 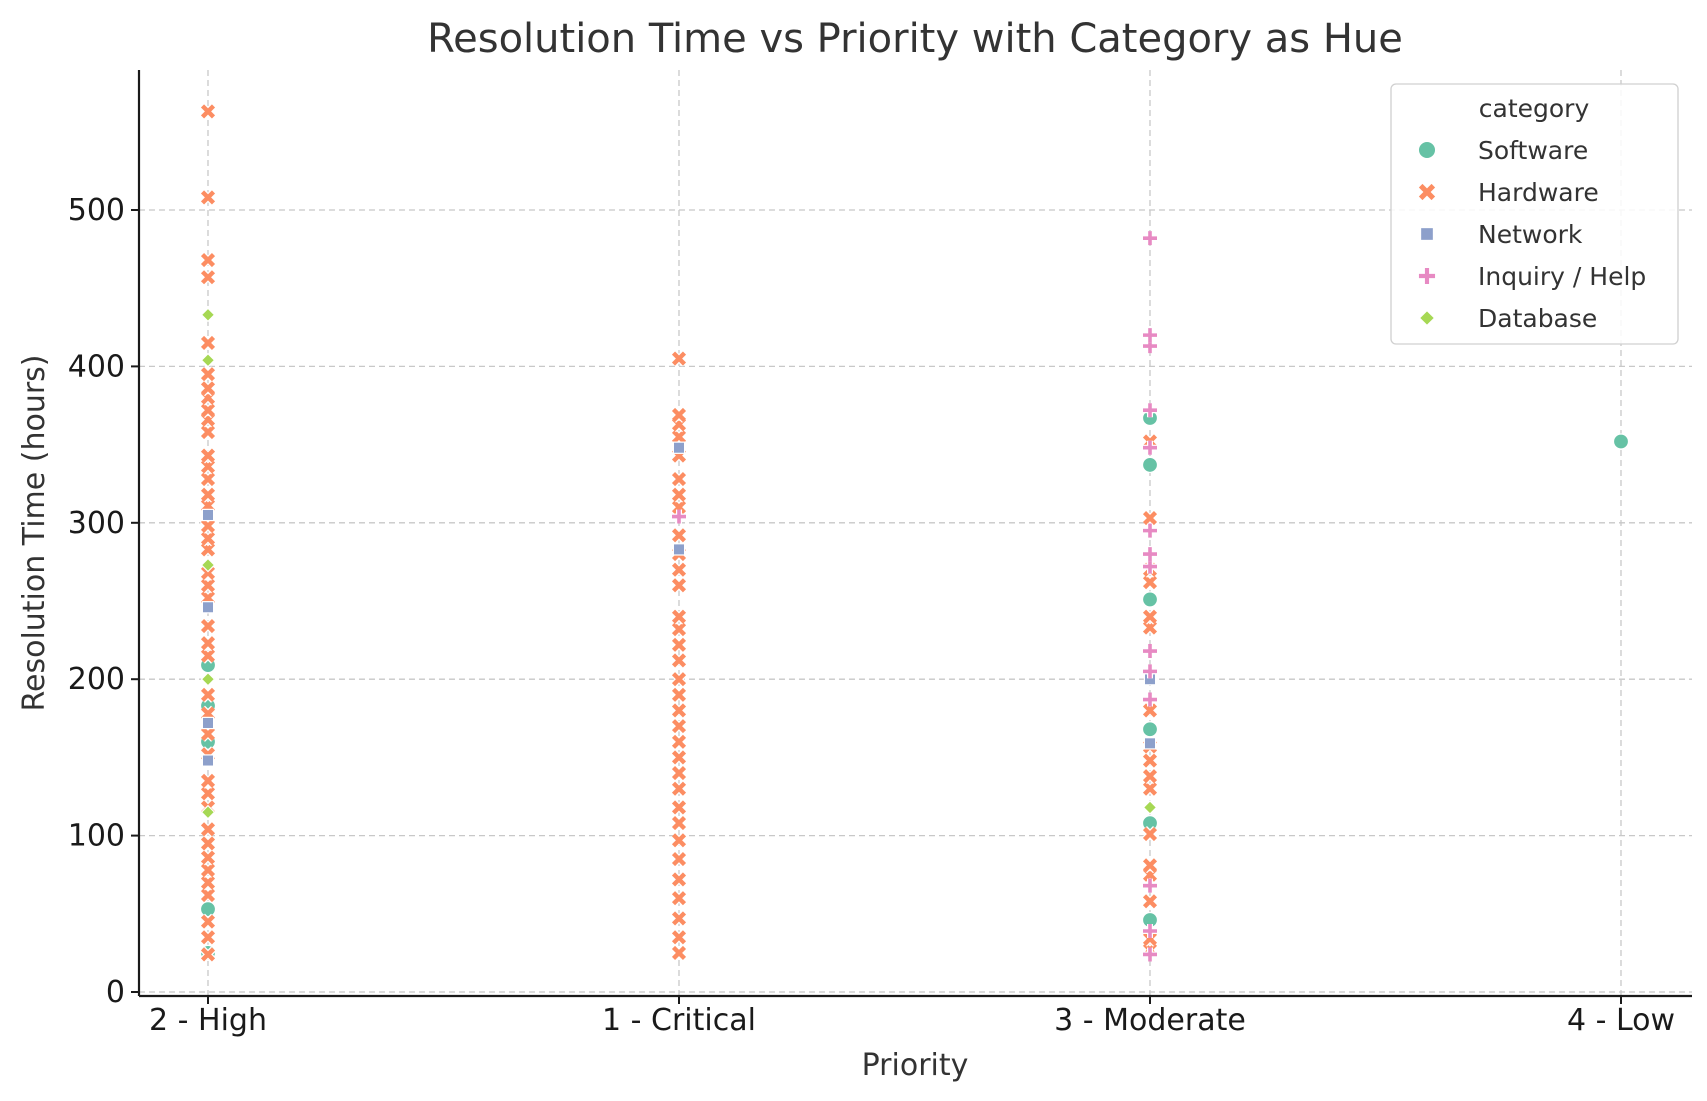 I want to click on x-axis-label: Priority, so click(x=915, y=1065).